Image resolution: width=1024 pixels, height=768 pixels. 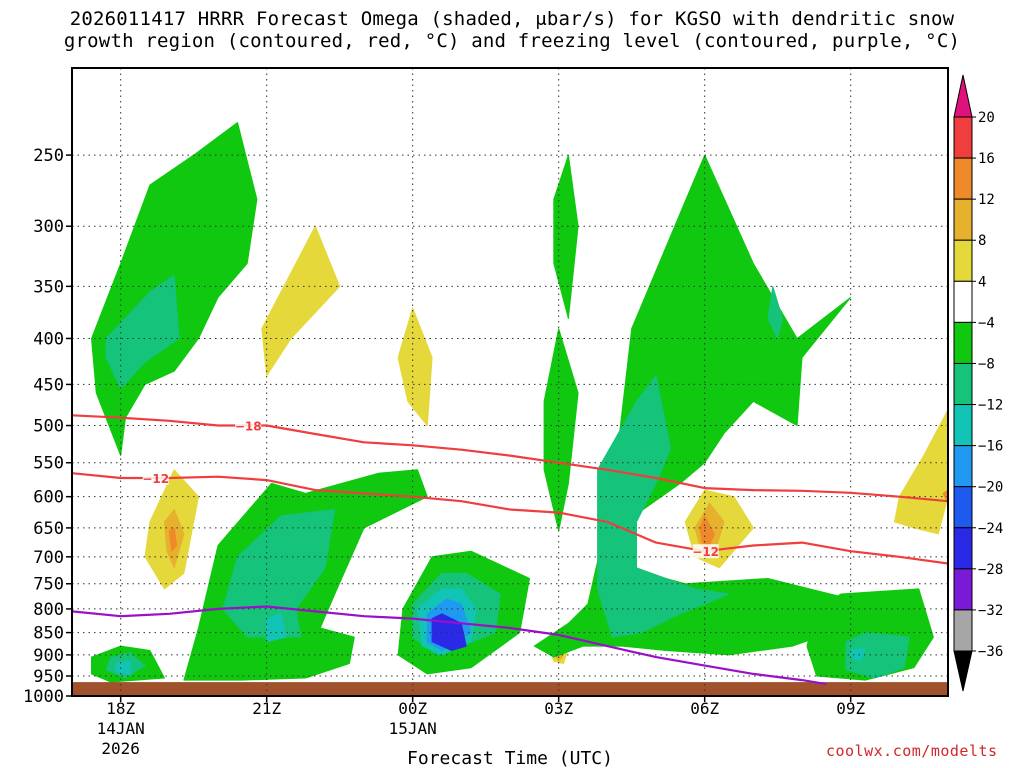 What do you see at coordinates (990, 570) in the screenshot?
I see `colorbar-label: −28` at bounding box center [990, 570].